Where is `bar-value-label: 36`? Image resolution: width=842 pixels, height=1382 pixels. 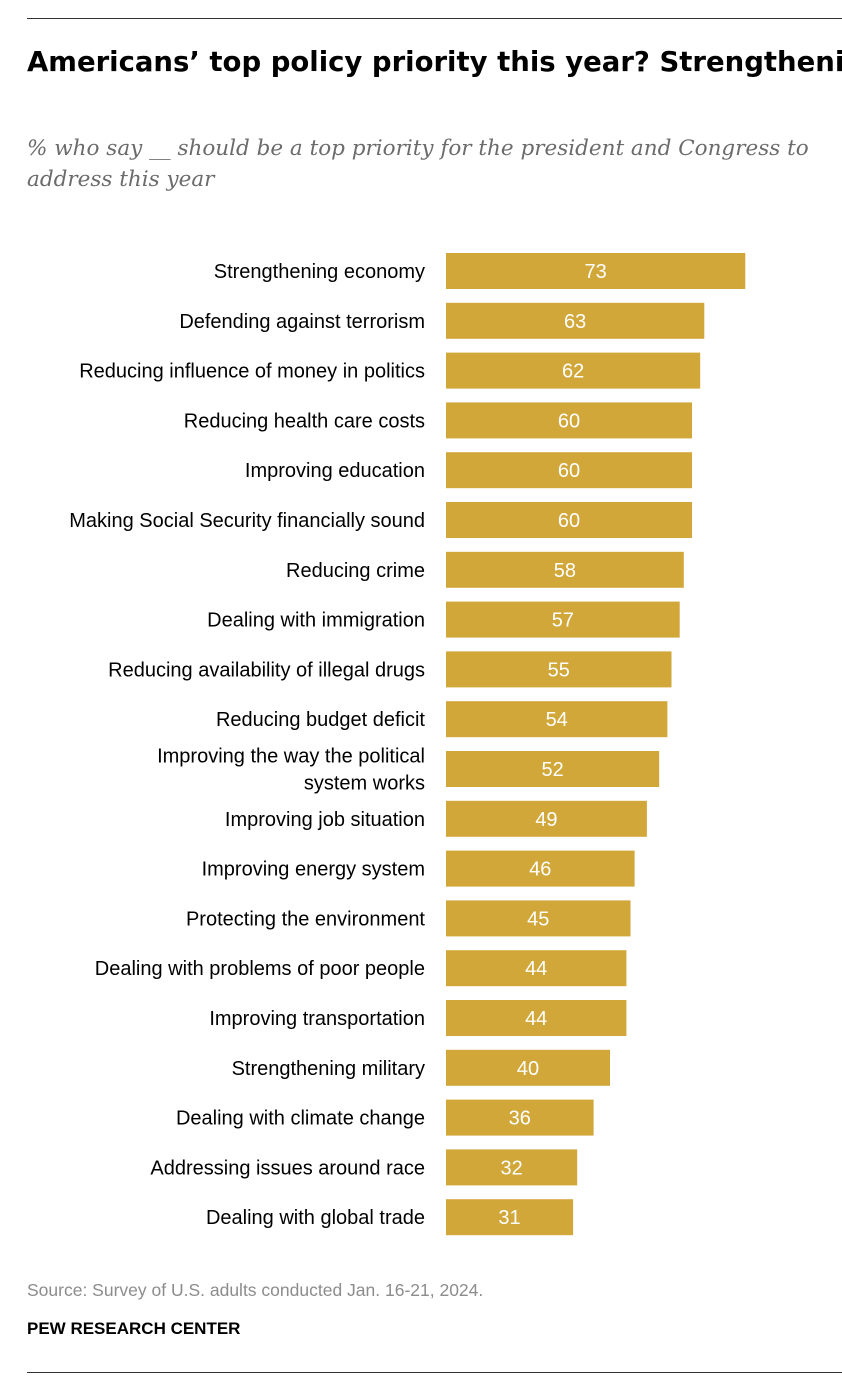 bar-value-label: 36 is located at coordinates (520, 1119).